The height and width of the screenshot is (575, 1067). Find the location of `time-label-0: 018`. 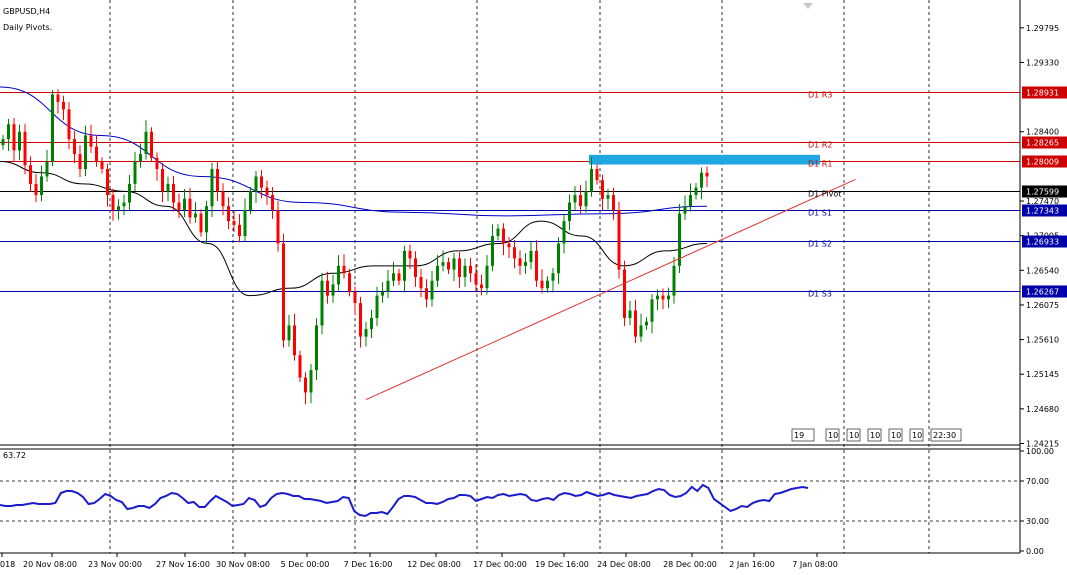

time-label-0: 018 is located at coordinates (7, 564).